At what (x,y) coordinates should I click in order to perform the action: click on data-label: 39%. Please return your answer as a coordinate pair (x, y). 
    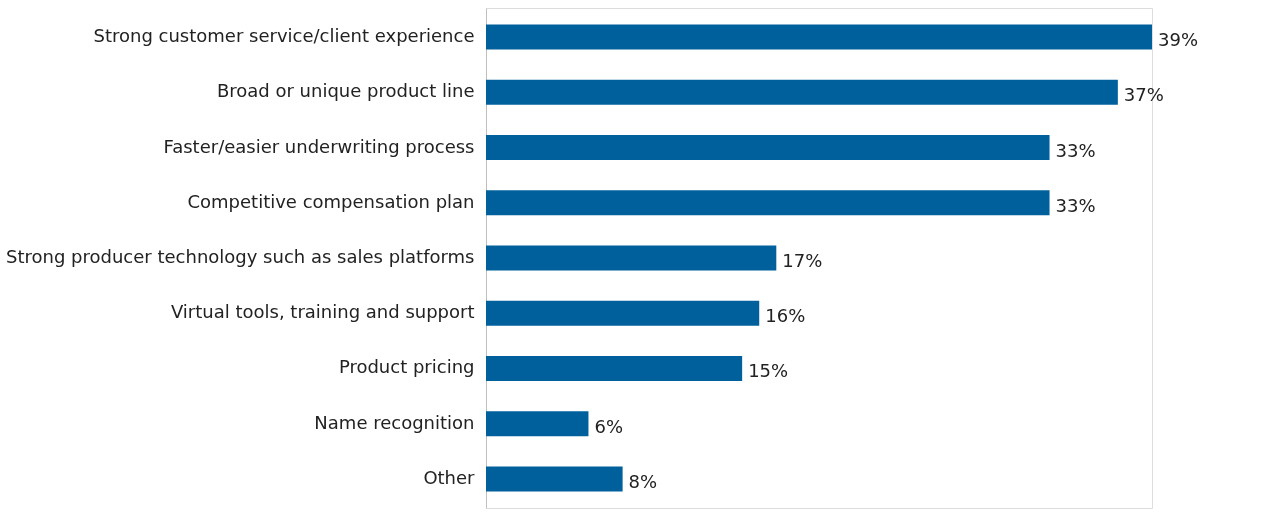
    Looking at the image, I should click on (1178, 40).